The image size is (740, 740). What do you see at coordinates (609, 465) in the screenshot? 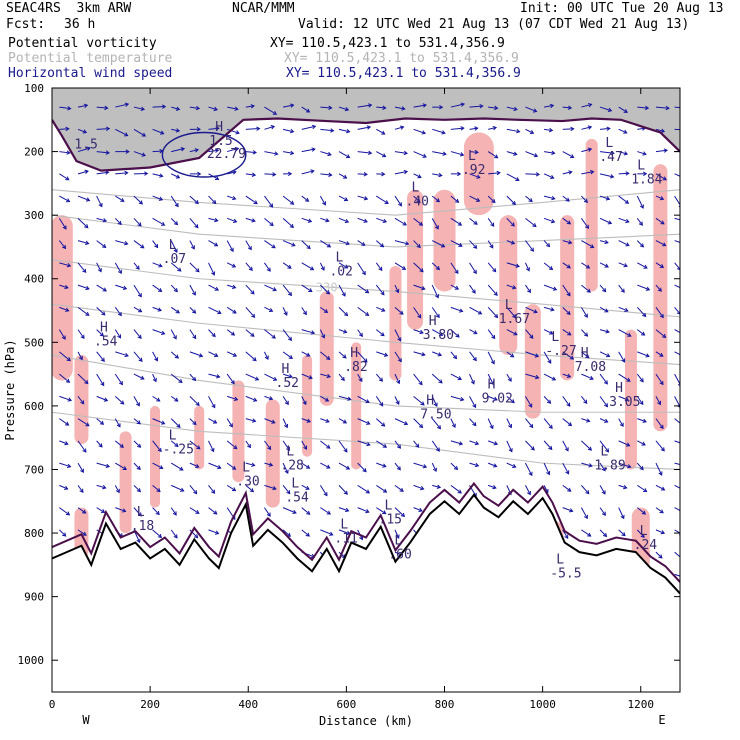
I see `hl-value: 1.89` at bounding box center [609, 465].